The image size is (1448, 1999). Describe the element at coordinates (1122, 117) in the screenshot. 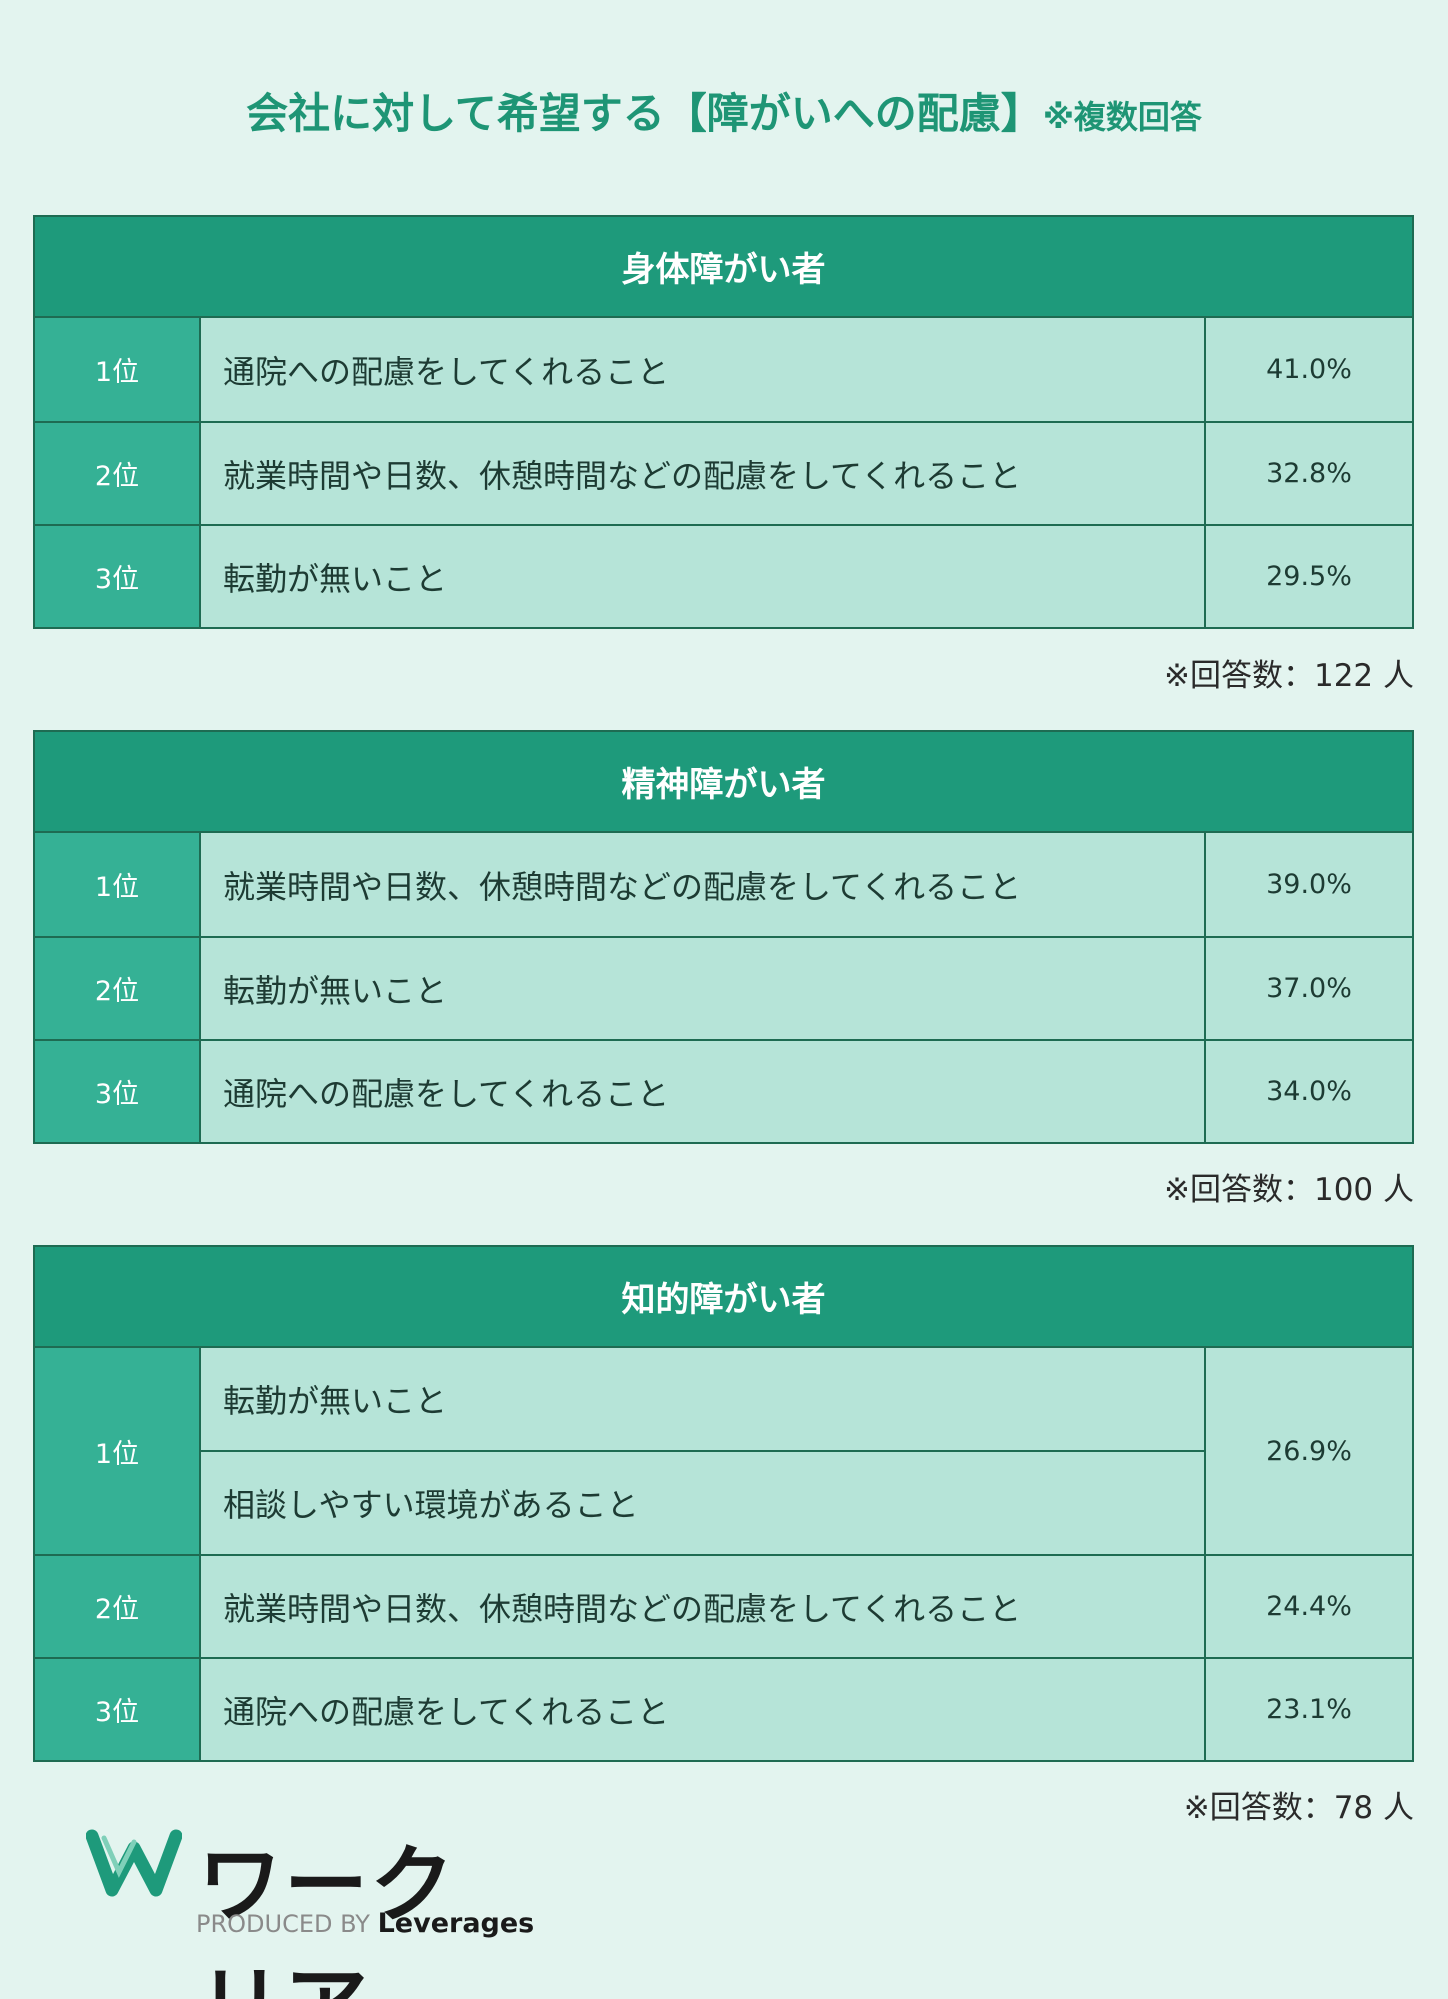

I see `title-sub: ※複数回答` at that location.